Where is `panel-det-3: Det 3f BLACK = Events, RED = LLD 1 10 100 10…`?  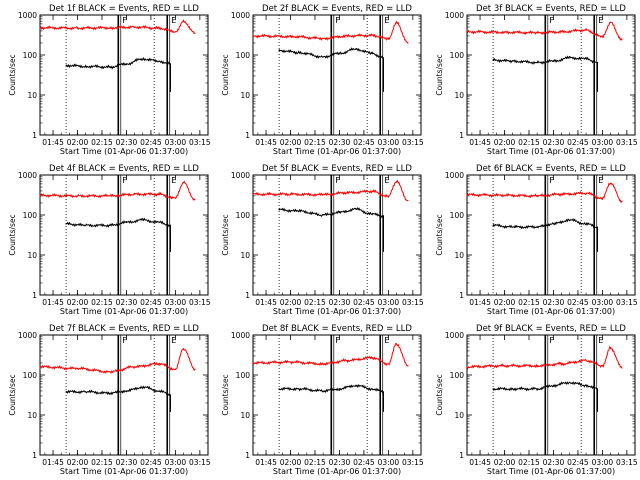
panel-det-3: Det 3f BLACK = Events, RED = LLD 1 10 100 10… is located at coordinates (536, 80).